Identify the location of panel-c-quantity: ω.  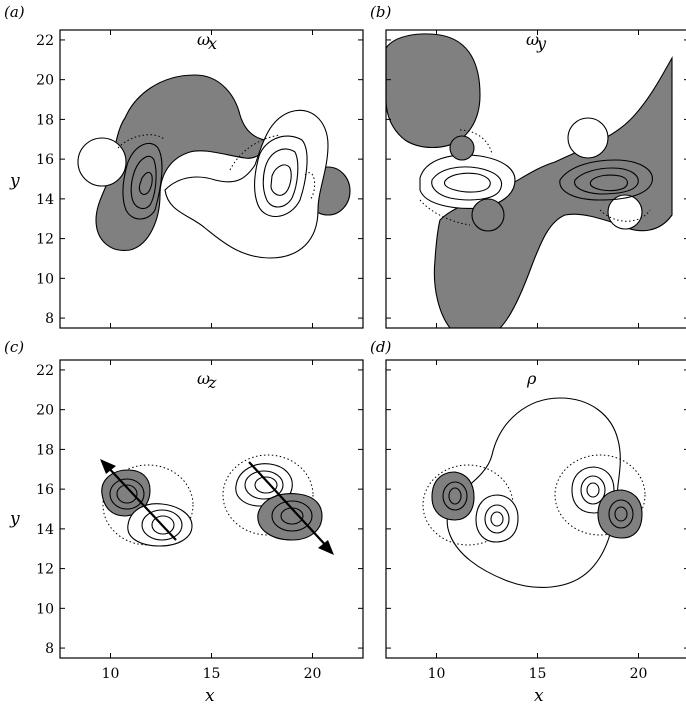
(203, 378).